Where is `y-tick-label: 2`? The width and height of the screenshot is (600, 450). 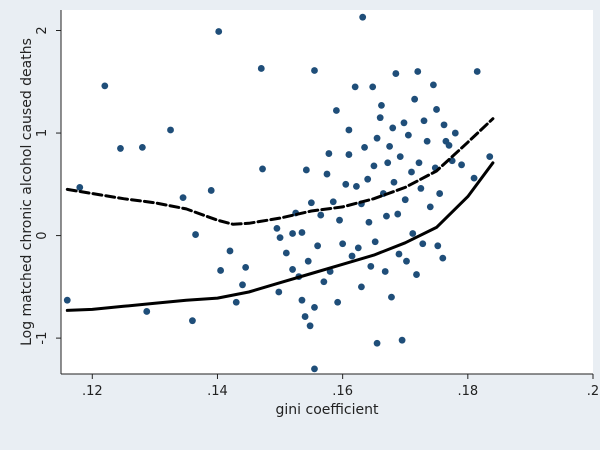 y-tick-label: 2 is located at coordinates (42, 30).